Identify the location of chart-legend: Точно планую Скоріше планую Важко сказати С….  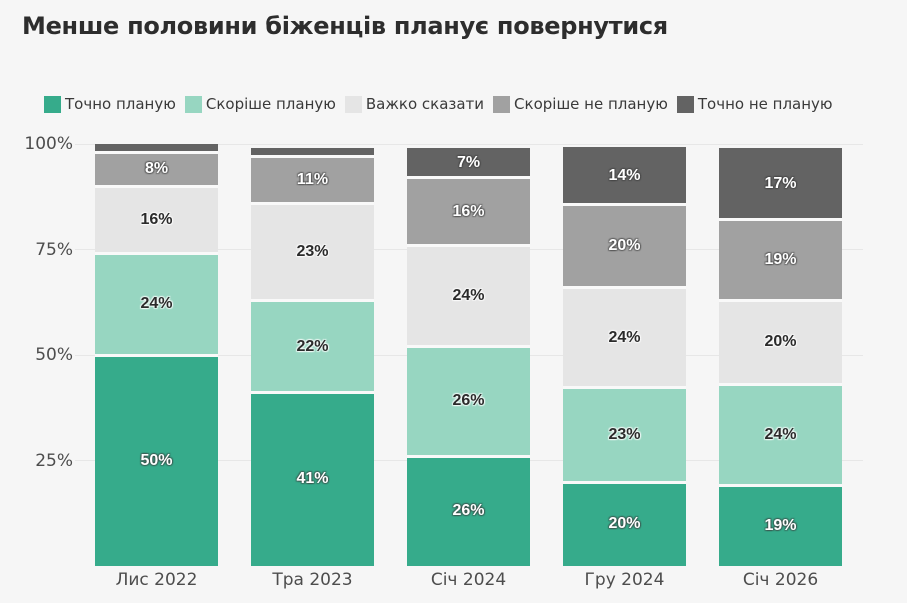
(443, 104).